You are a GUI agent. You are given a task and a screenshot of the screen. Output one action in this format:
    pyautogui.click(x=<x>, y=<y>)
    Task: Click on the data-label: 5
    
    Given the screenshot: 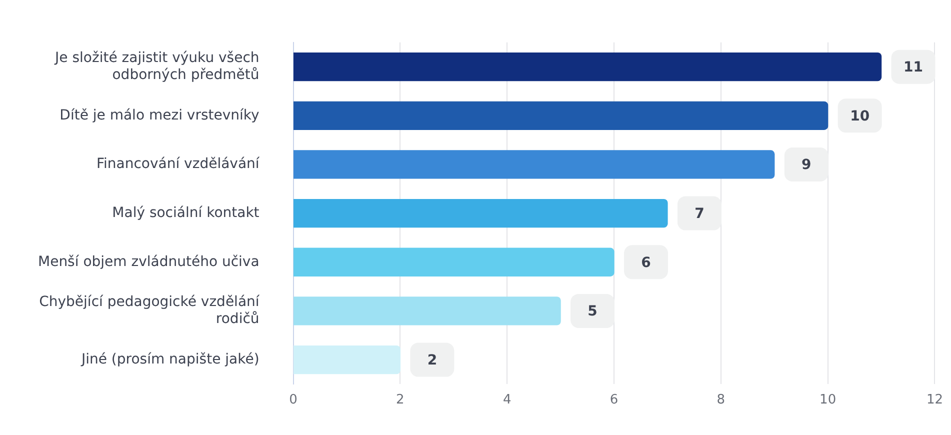 What is the action you would take?
    pyautogui.click(x=593, y=312)
    